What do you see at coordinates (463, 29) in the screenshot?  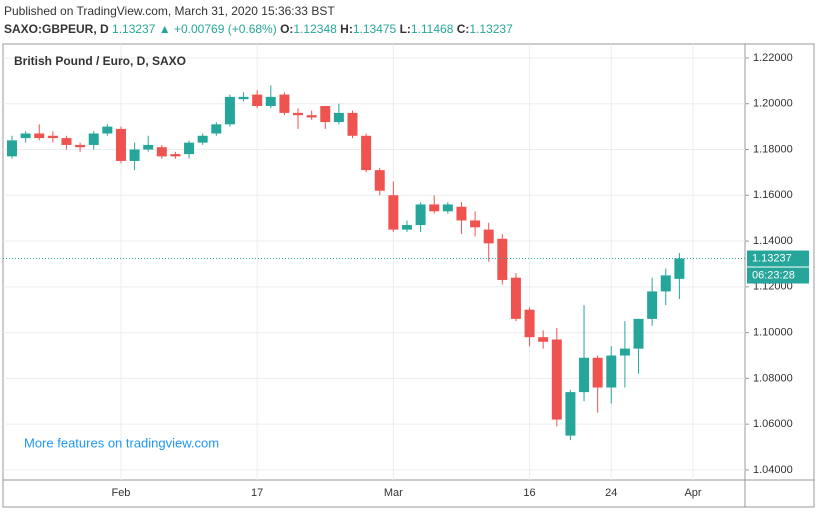 I see `ohlc-label: C:` at bounding box center [463, 29].